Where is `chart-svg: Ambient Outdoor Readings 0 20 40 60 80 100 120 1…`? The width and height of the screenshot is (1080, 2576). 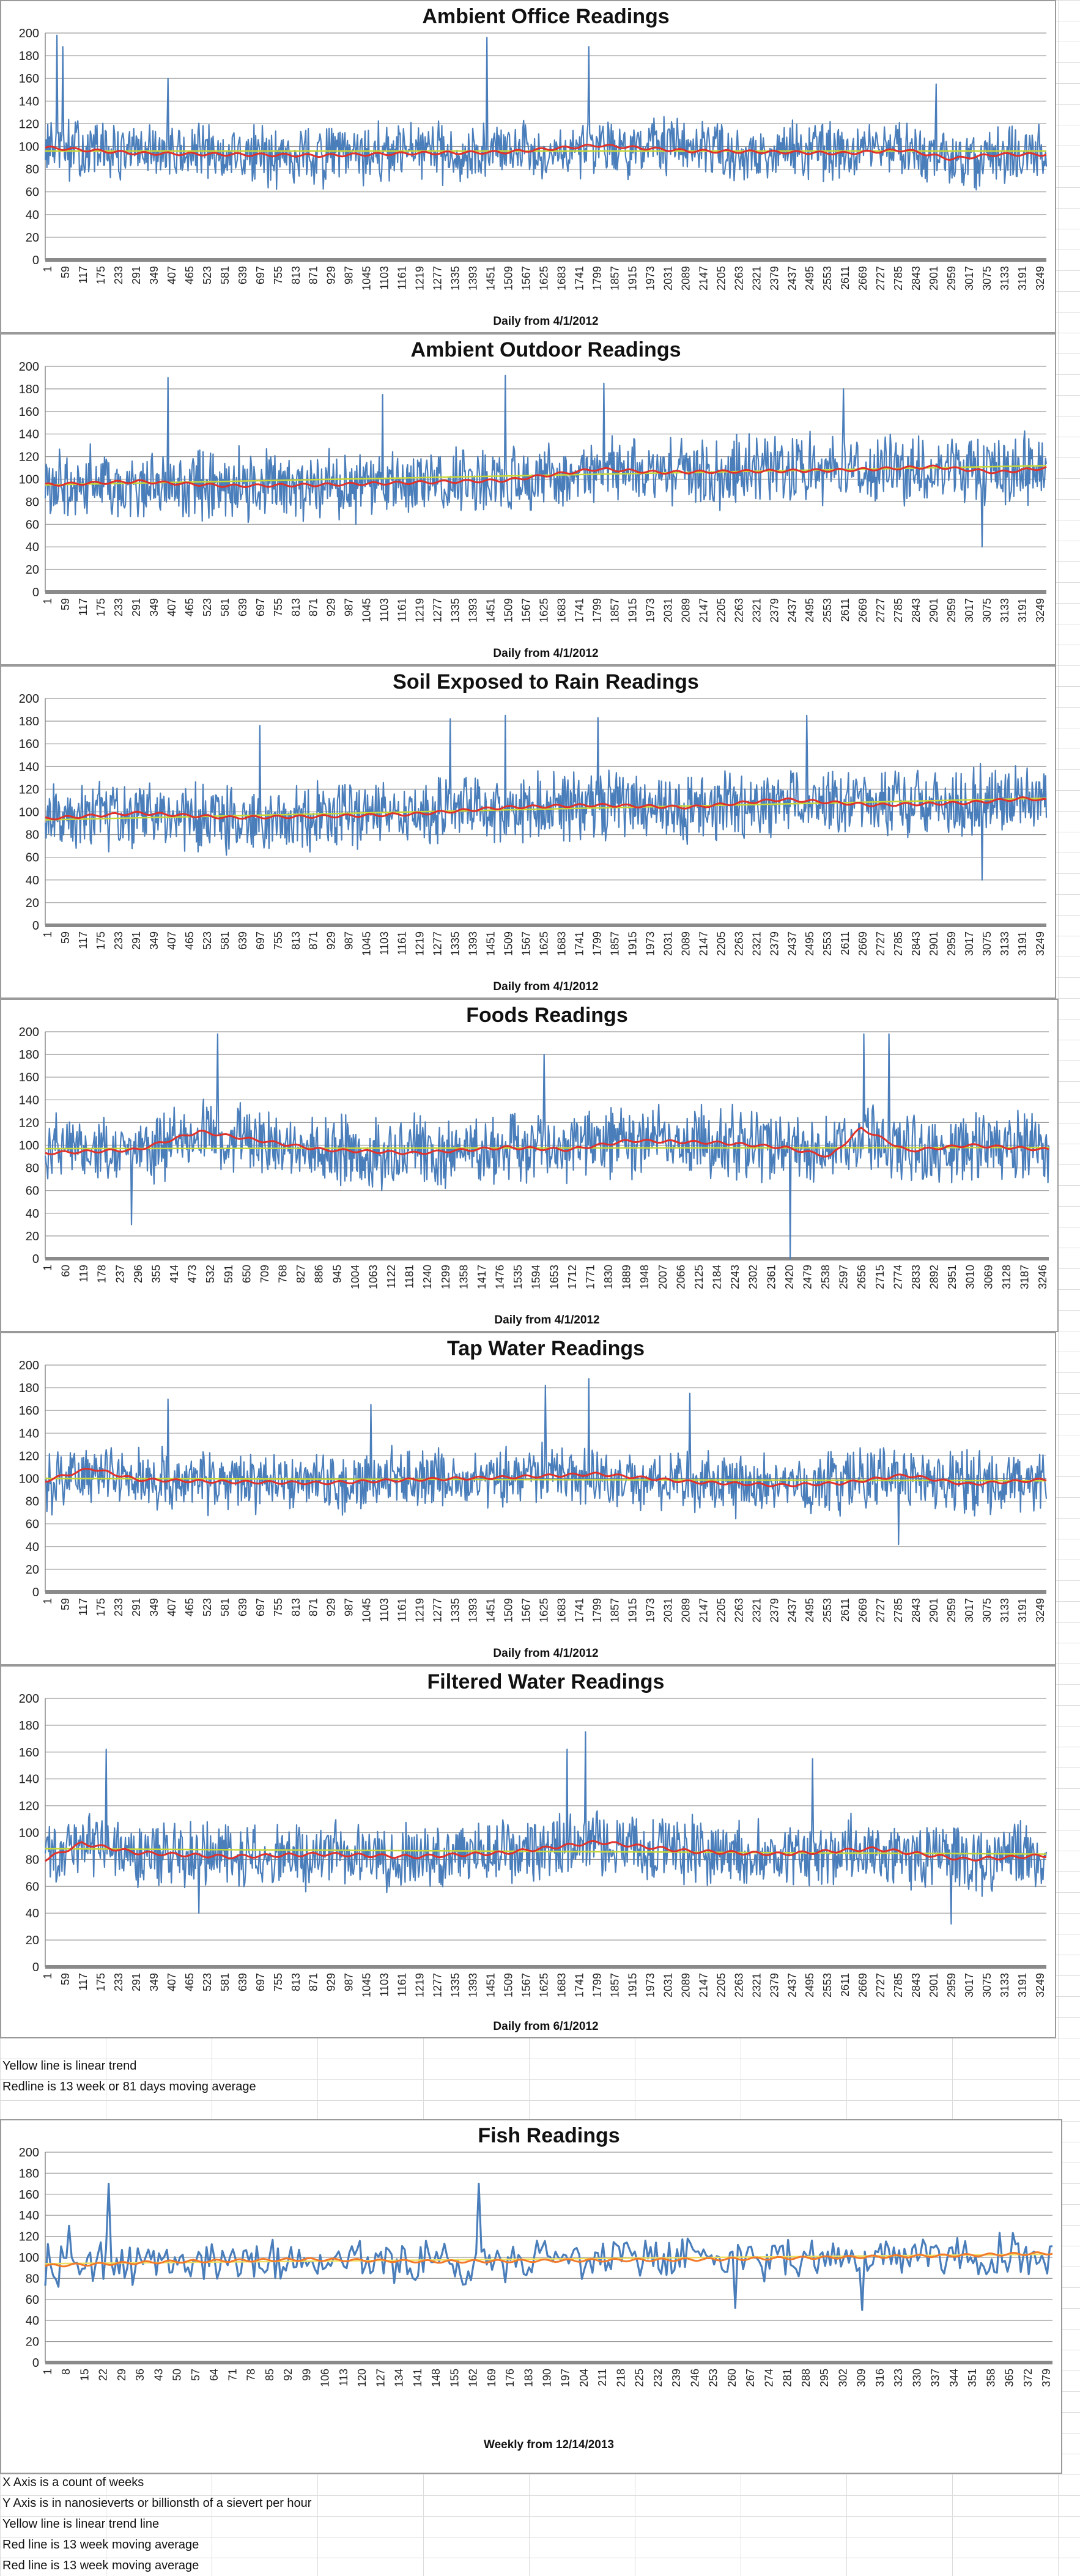
chart-svg: Ambient Outdoor Readings 0 20 40 60 80 100 120 1… is located at coordinates (533, 499).